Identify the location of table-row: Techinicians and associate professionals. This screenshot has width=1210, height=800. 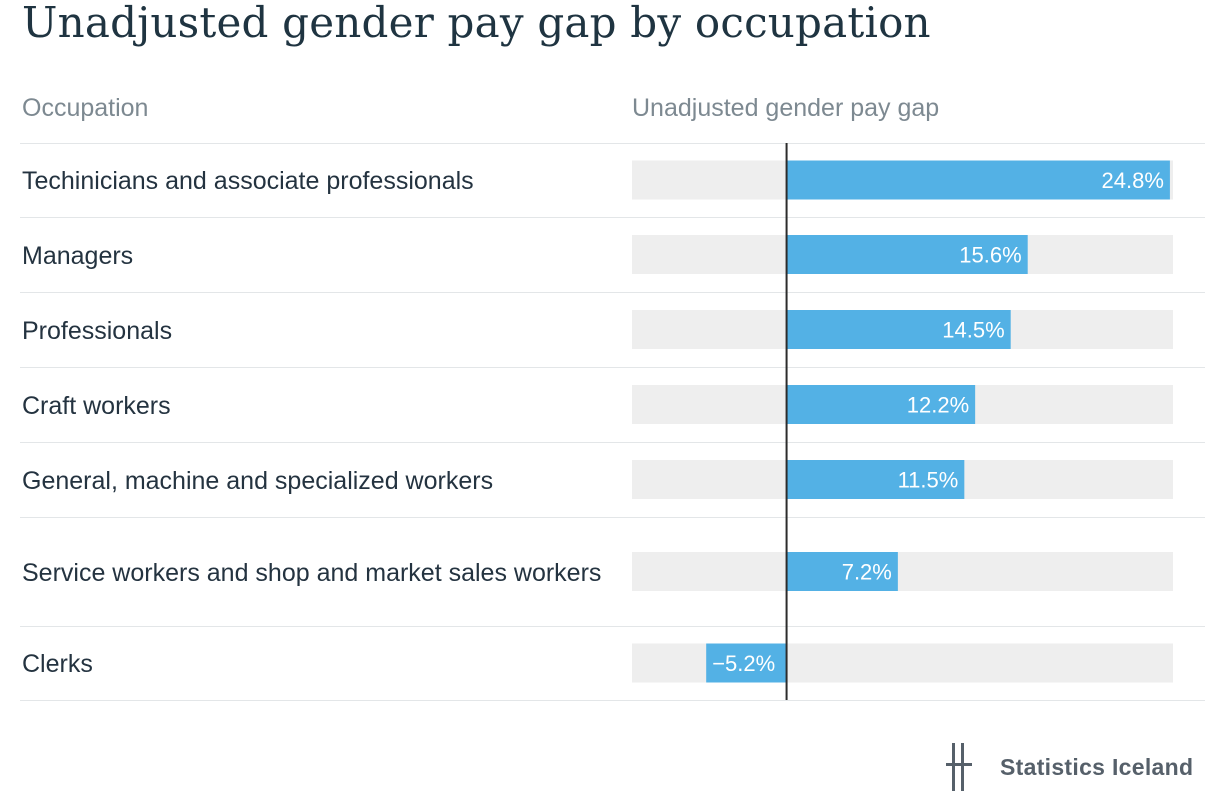
(612, 180).